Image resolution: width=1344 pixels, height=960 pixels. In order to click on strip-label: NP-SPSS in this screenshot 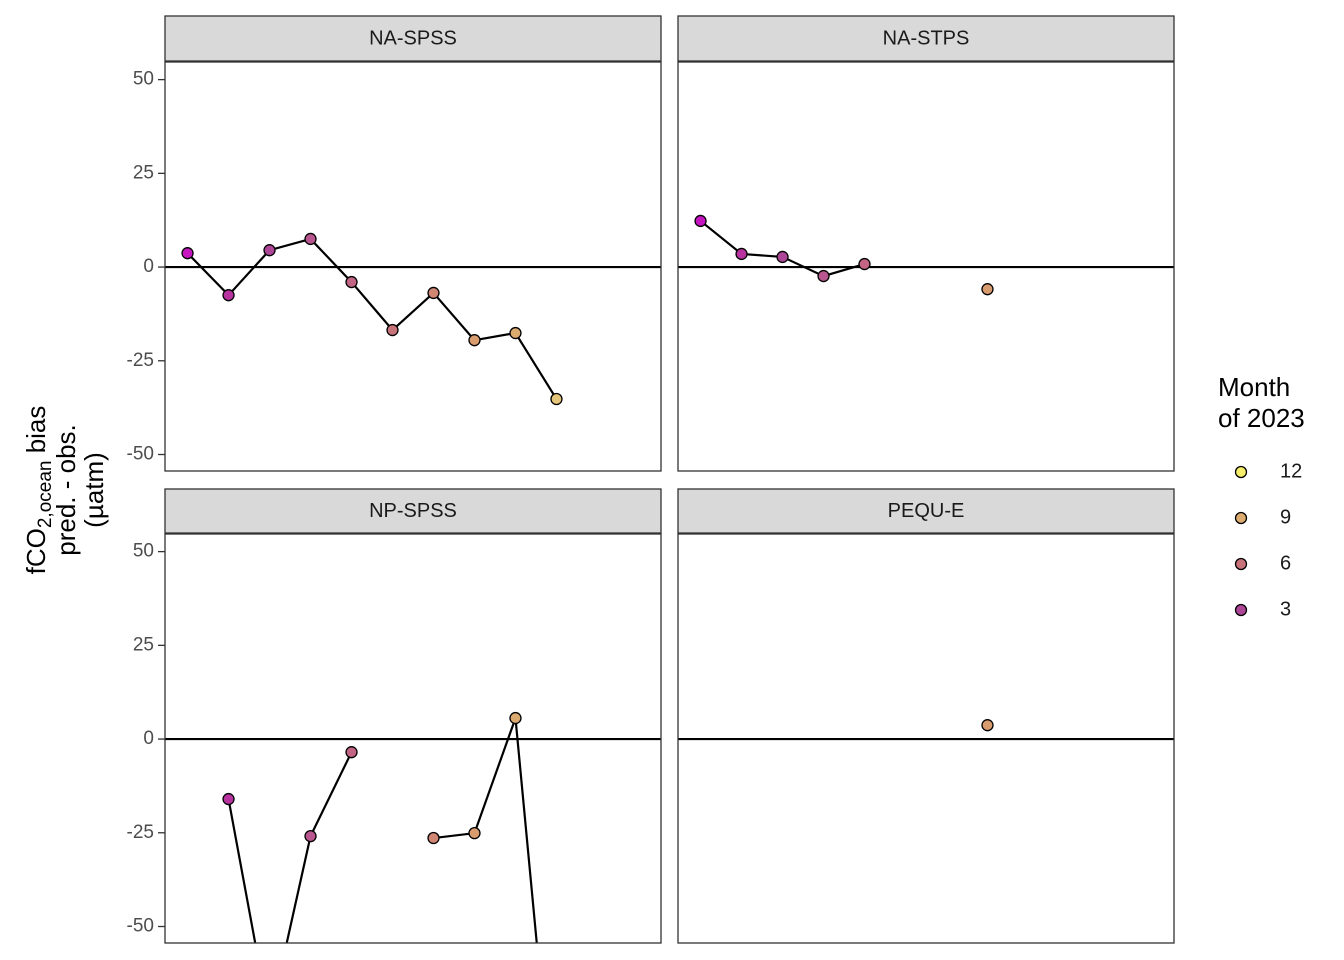, I will do `click(413, 511)`.